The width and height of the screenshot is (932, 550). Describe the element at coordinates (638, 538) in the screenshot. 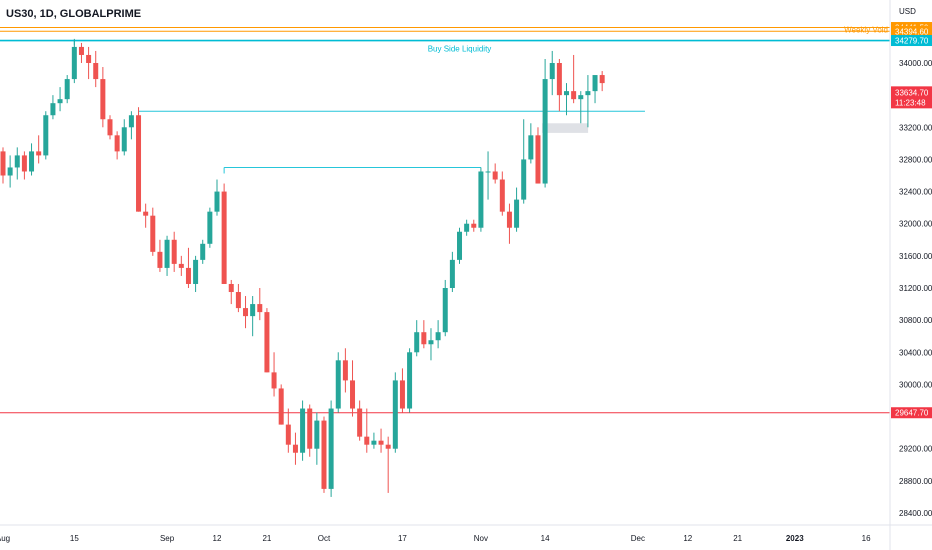

I see `time-tick-label: Dec` at that location.